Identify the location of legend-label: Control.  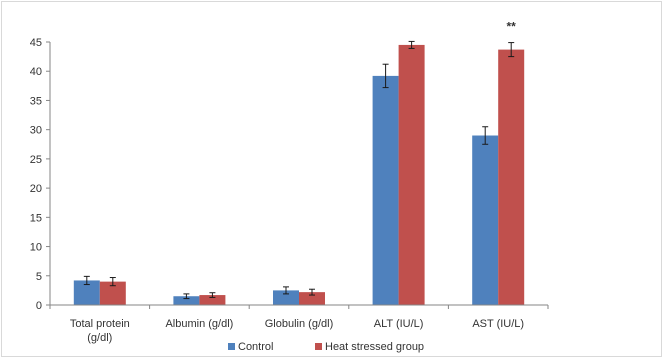
(255, 347).